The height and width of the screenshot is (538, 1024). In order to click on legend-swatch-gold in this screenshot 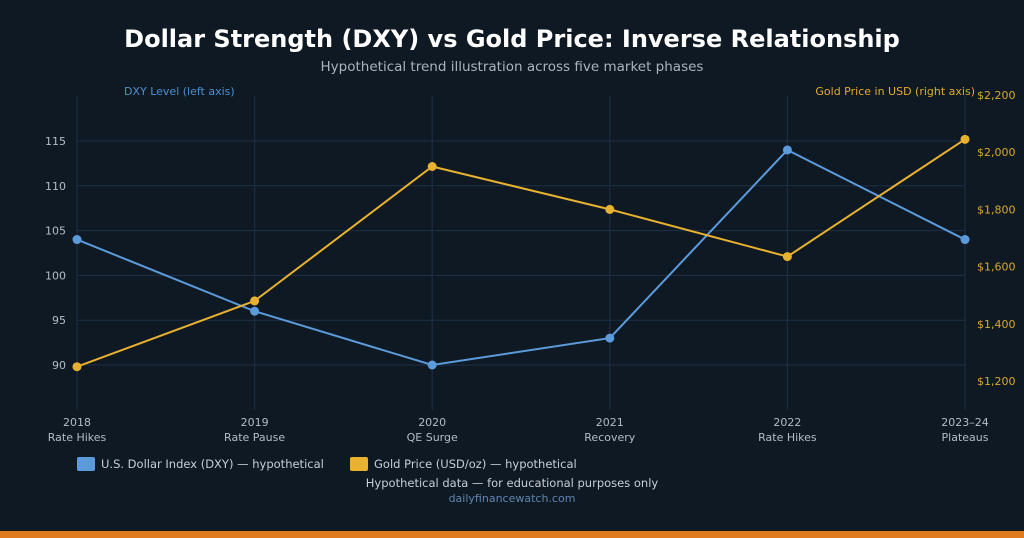, I will do `click(359, 464)`.